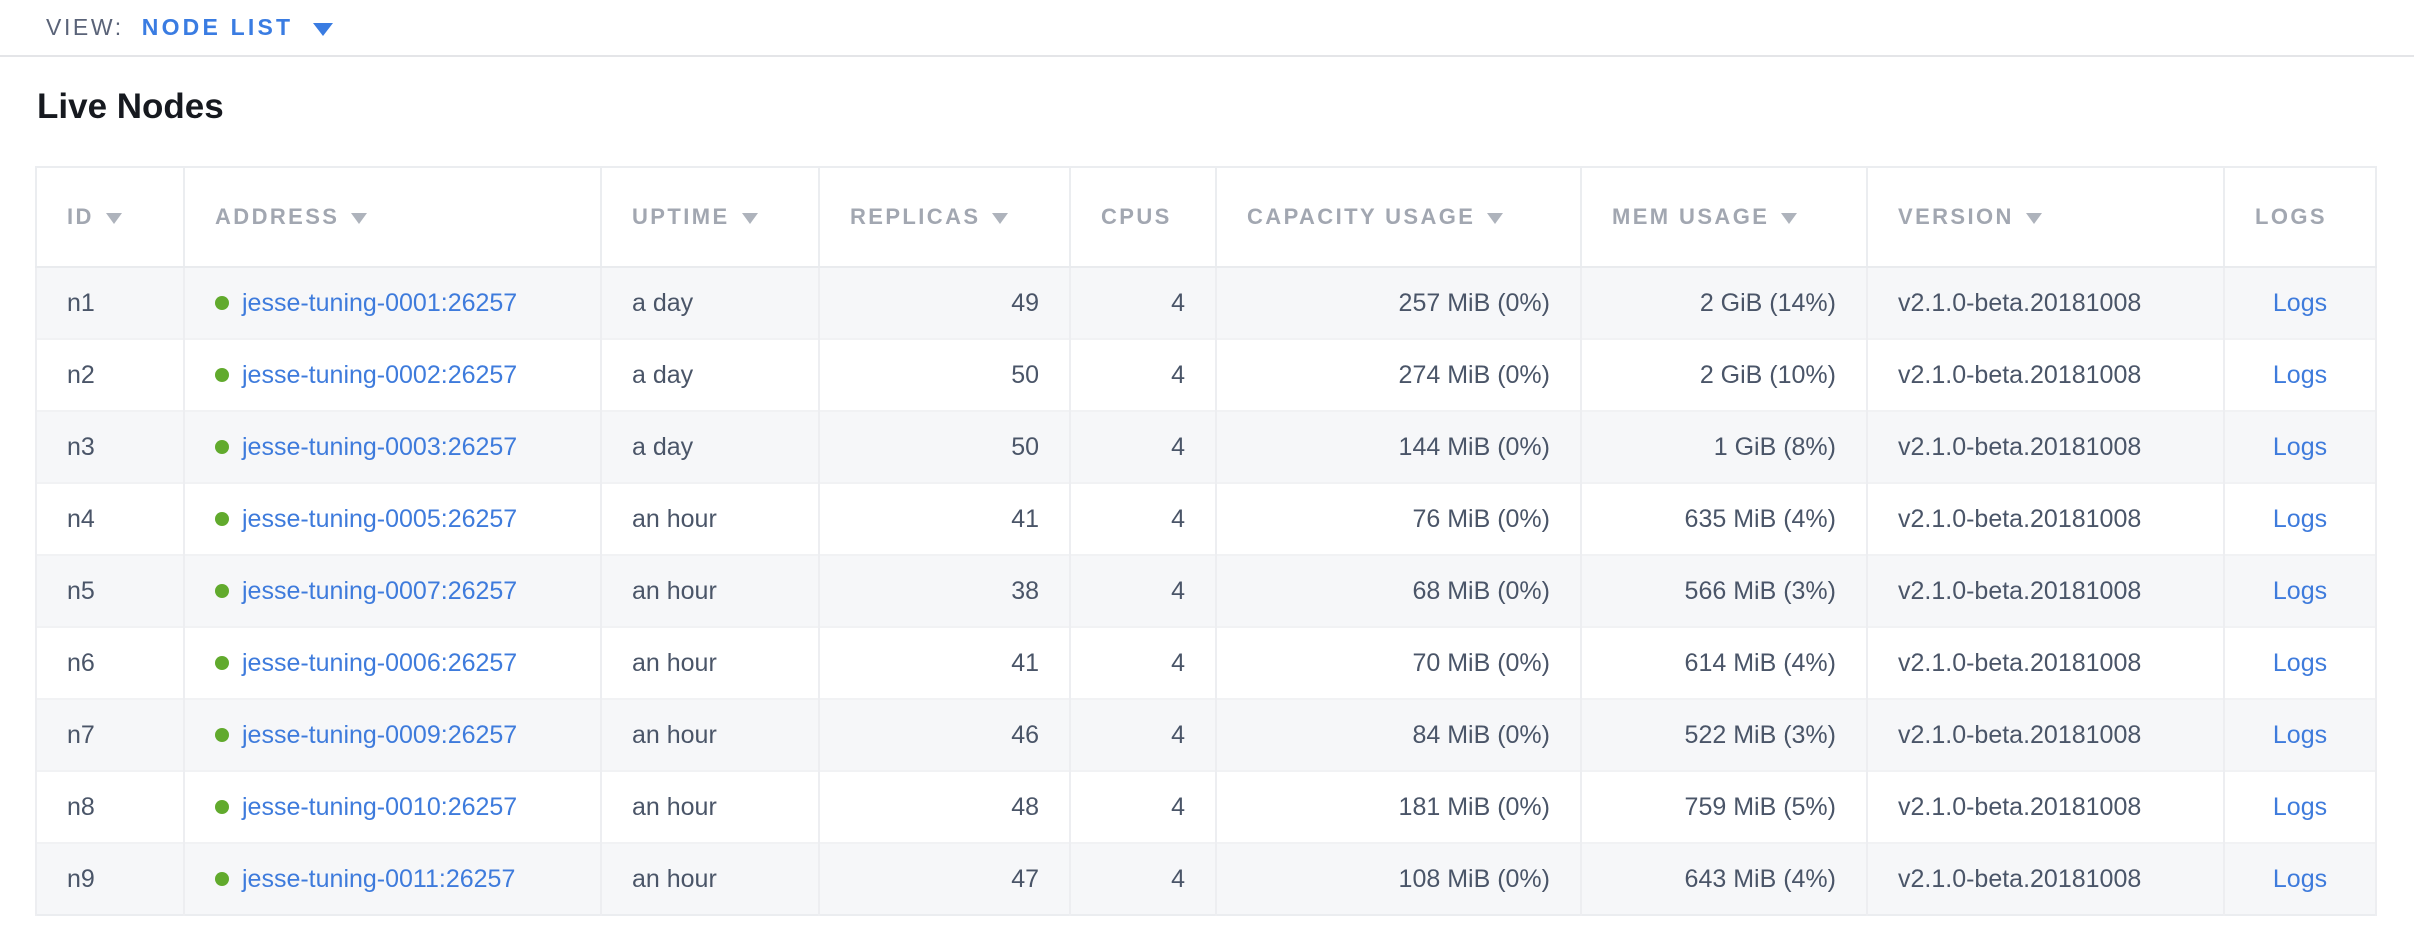  I want to click on cell-replicas: 49, so click(944, 302).